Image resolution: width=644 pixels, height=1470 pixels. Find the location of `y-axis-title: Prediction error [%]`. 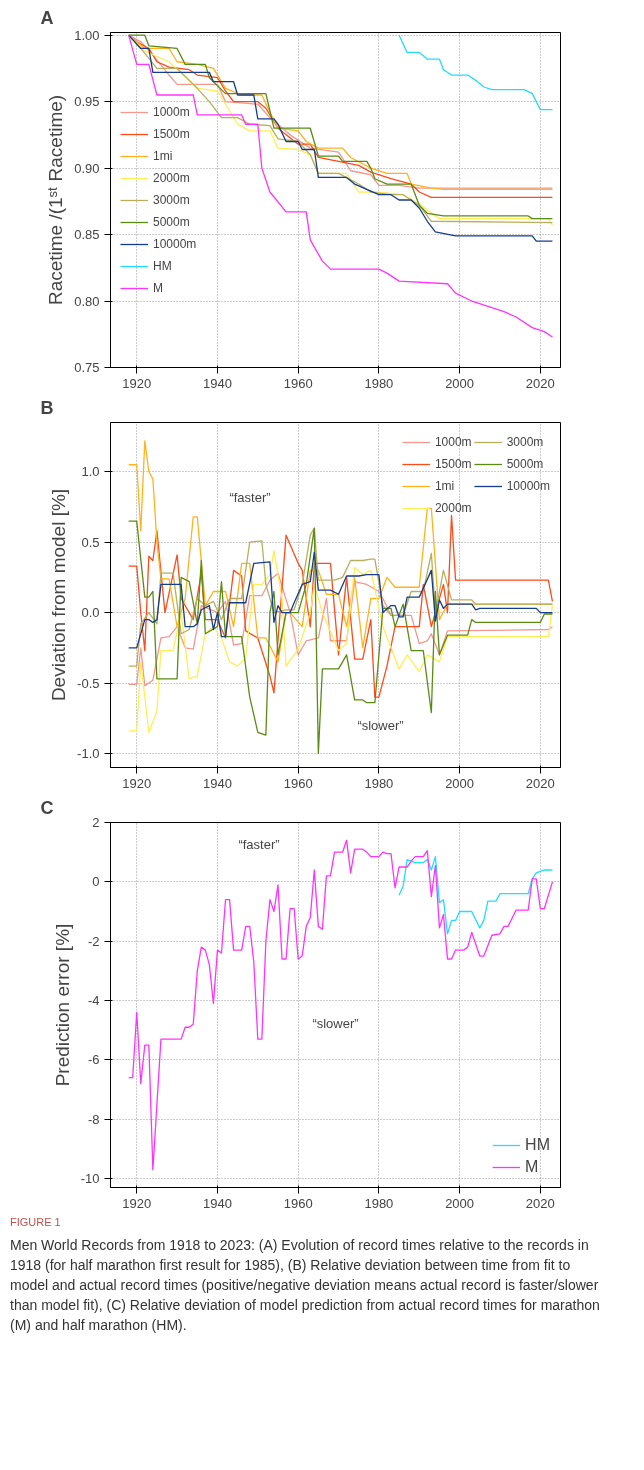

y-axis-title: Prediction error [%] is located at coordinates (62, 1005).